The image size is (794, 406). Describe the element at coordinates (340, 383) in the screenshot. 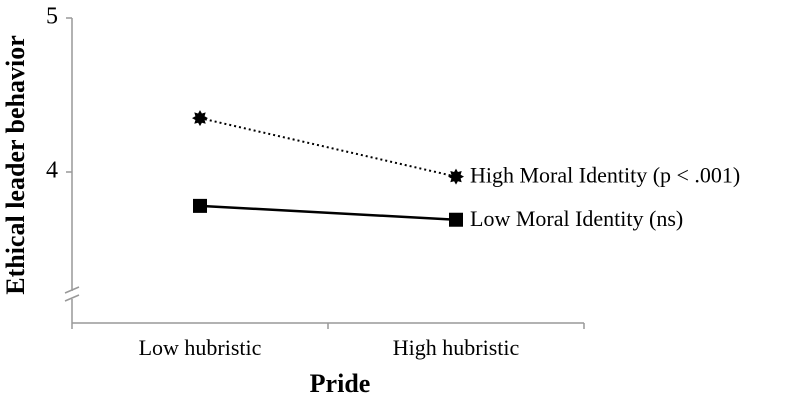

I see `x-axis-title: Pride` at that location.